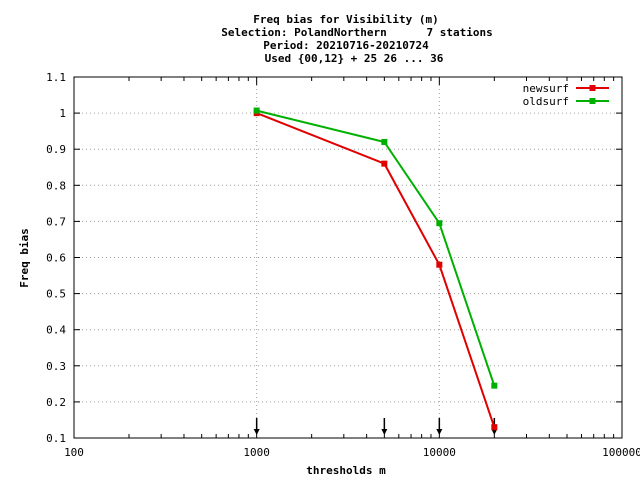 The height and width of the screenshot is (480, 640). What do you see at coordinates (74, 452) in the screenshot?
I see `x-tick-label: 100` at bounding box center [74, 452].